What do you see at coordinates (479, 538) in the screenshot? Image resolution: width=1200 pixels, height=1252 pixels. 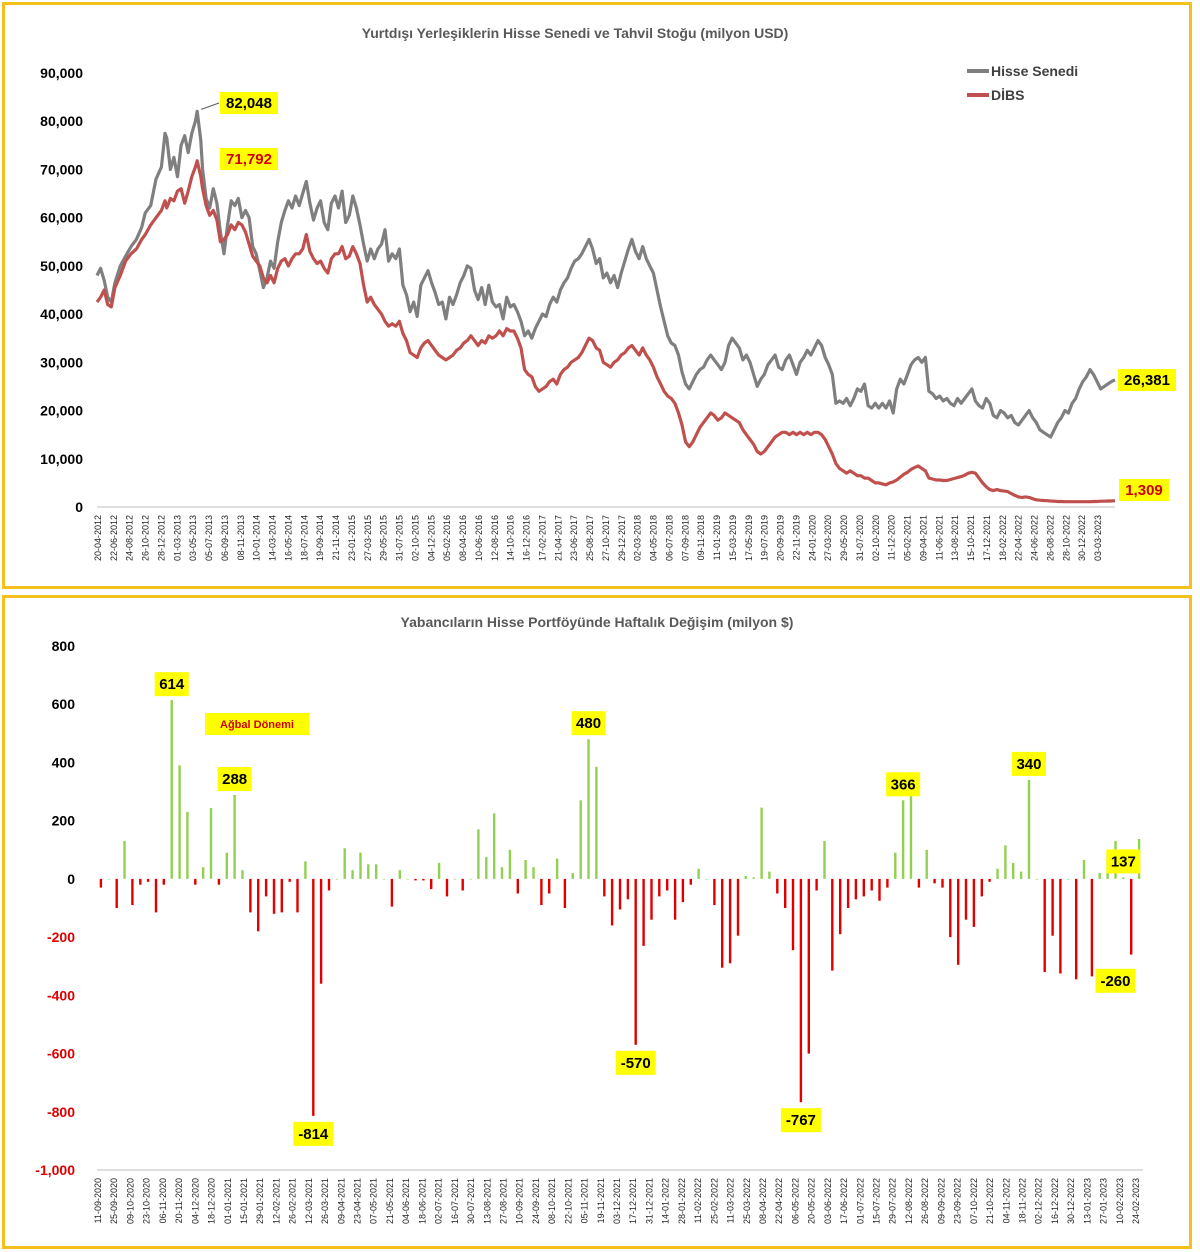 I see `x-tick-label: 10-06-2016` at bounding box center [479, 538].